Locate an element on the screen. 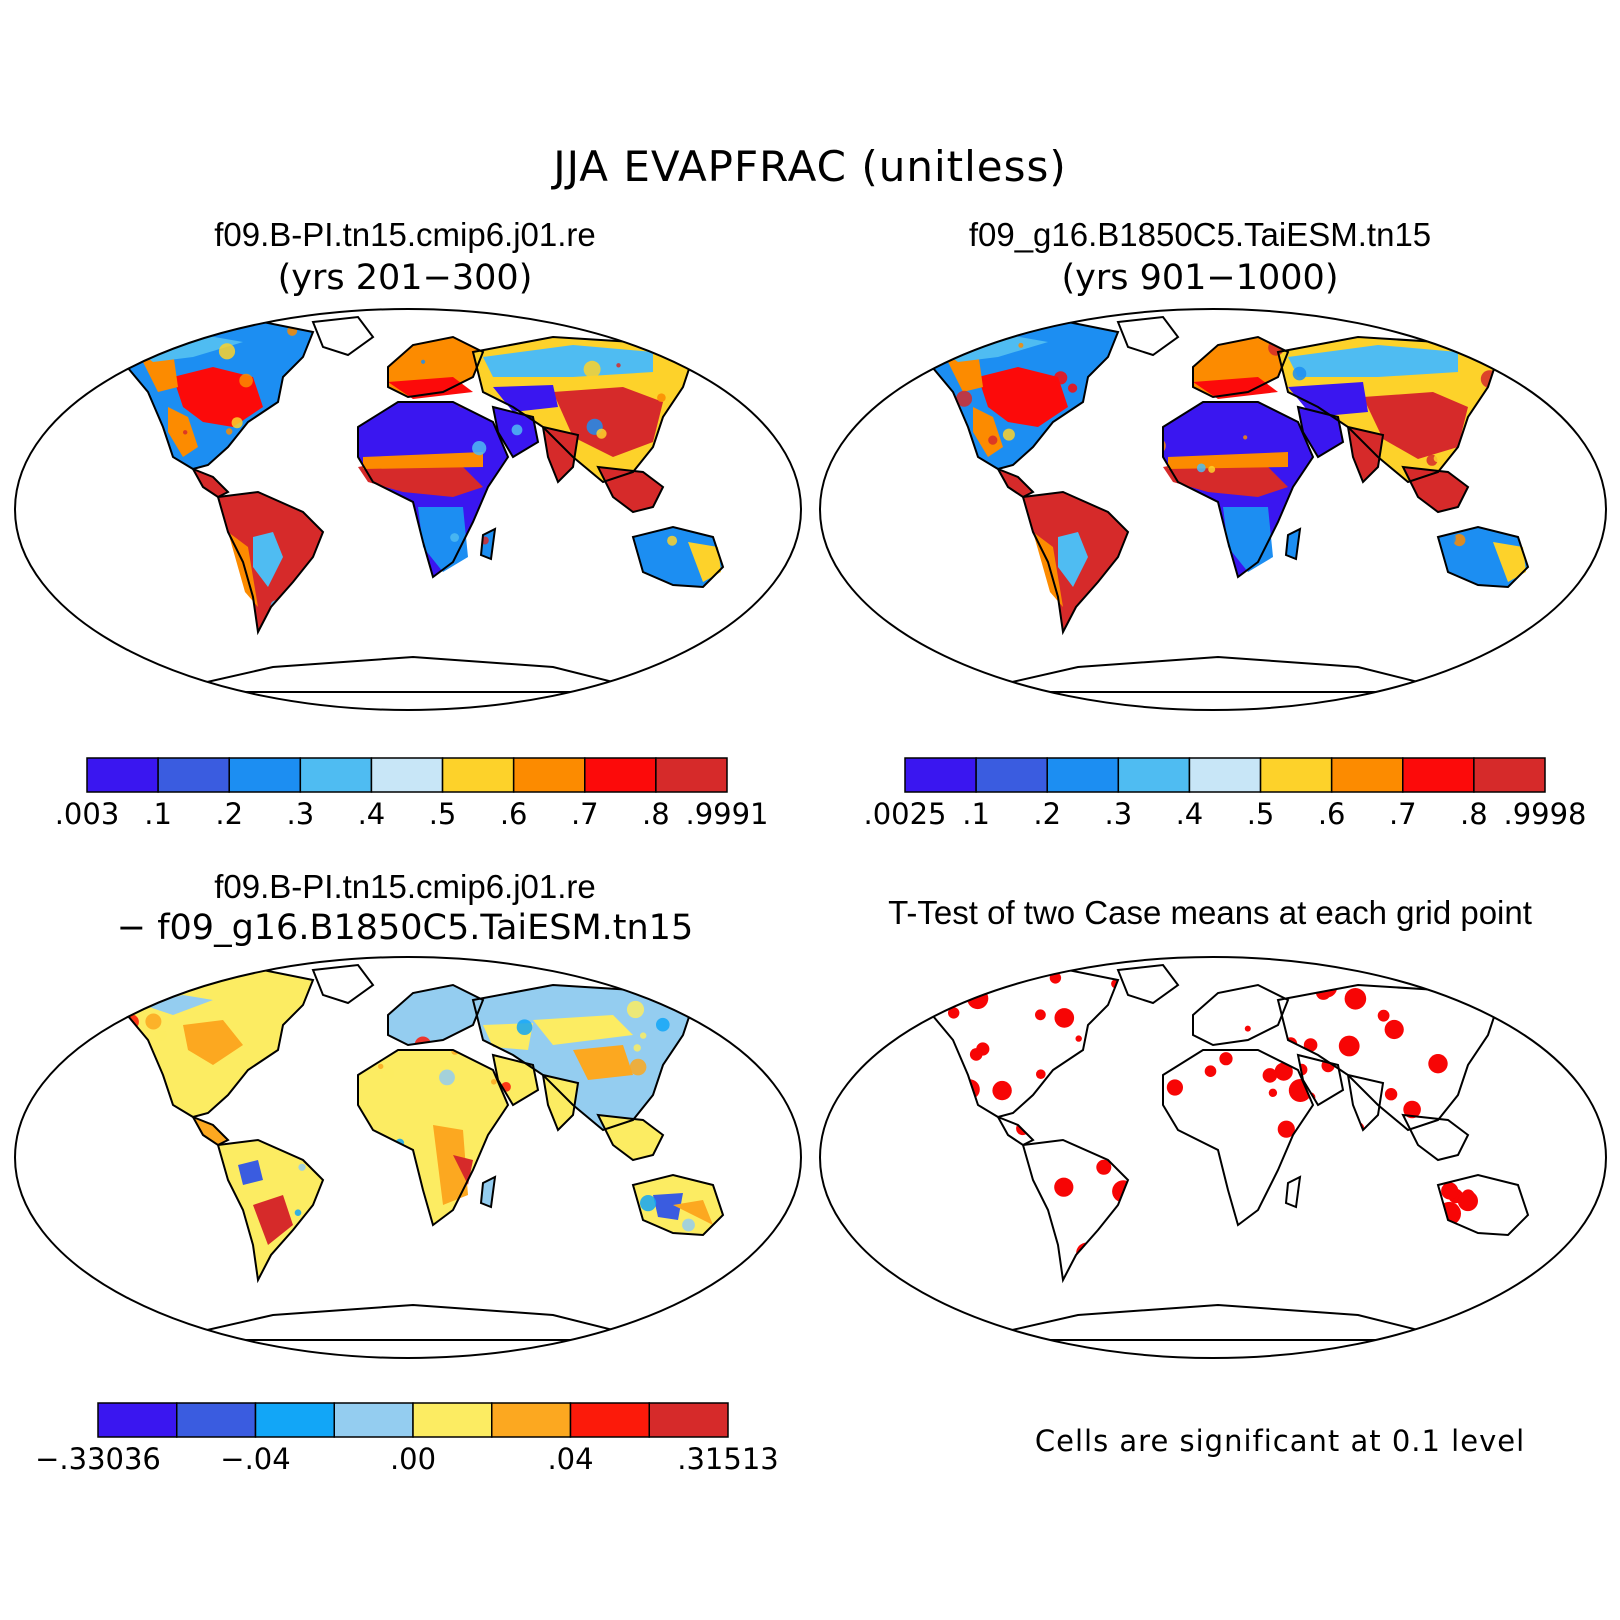  panel-1-title: f09.B-PI.tn15.cmip6.j01.re is located at coordinates (405, 234).